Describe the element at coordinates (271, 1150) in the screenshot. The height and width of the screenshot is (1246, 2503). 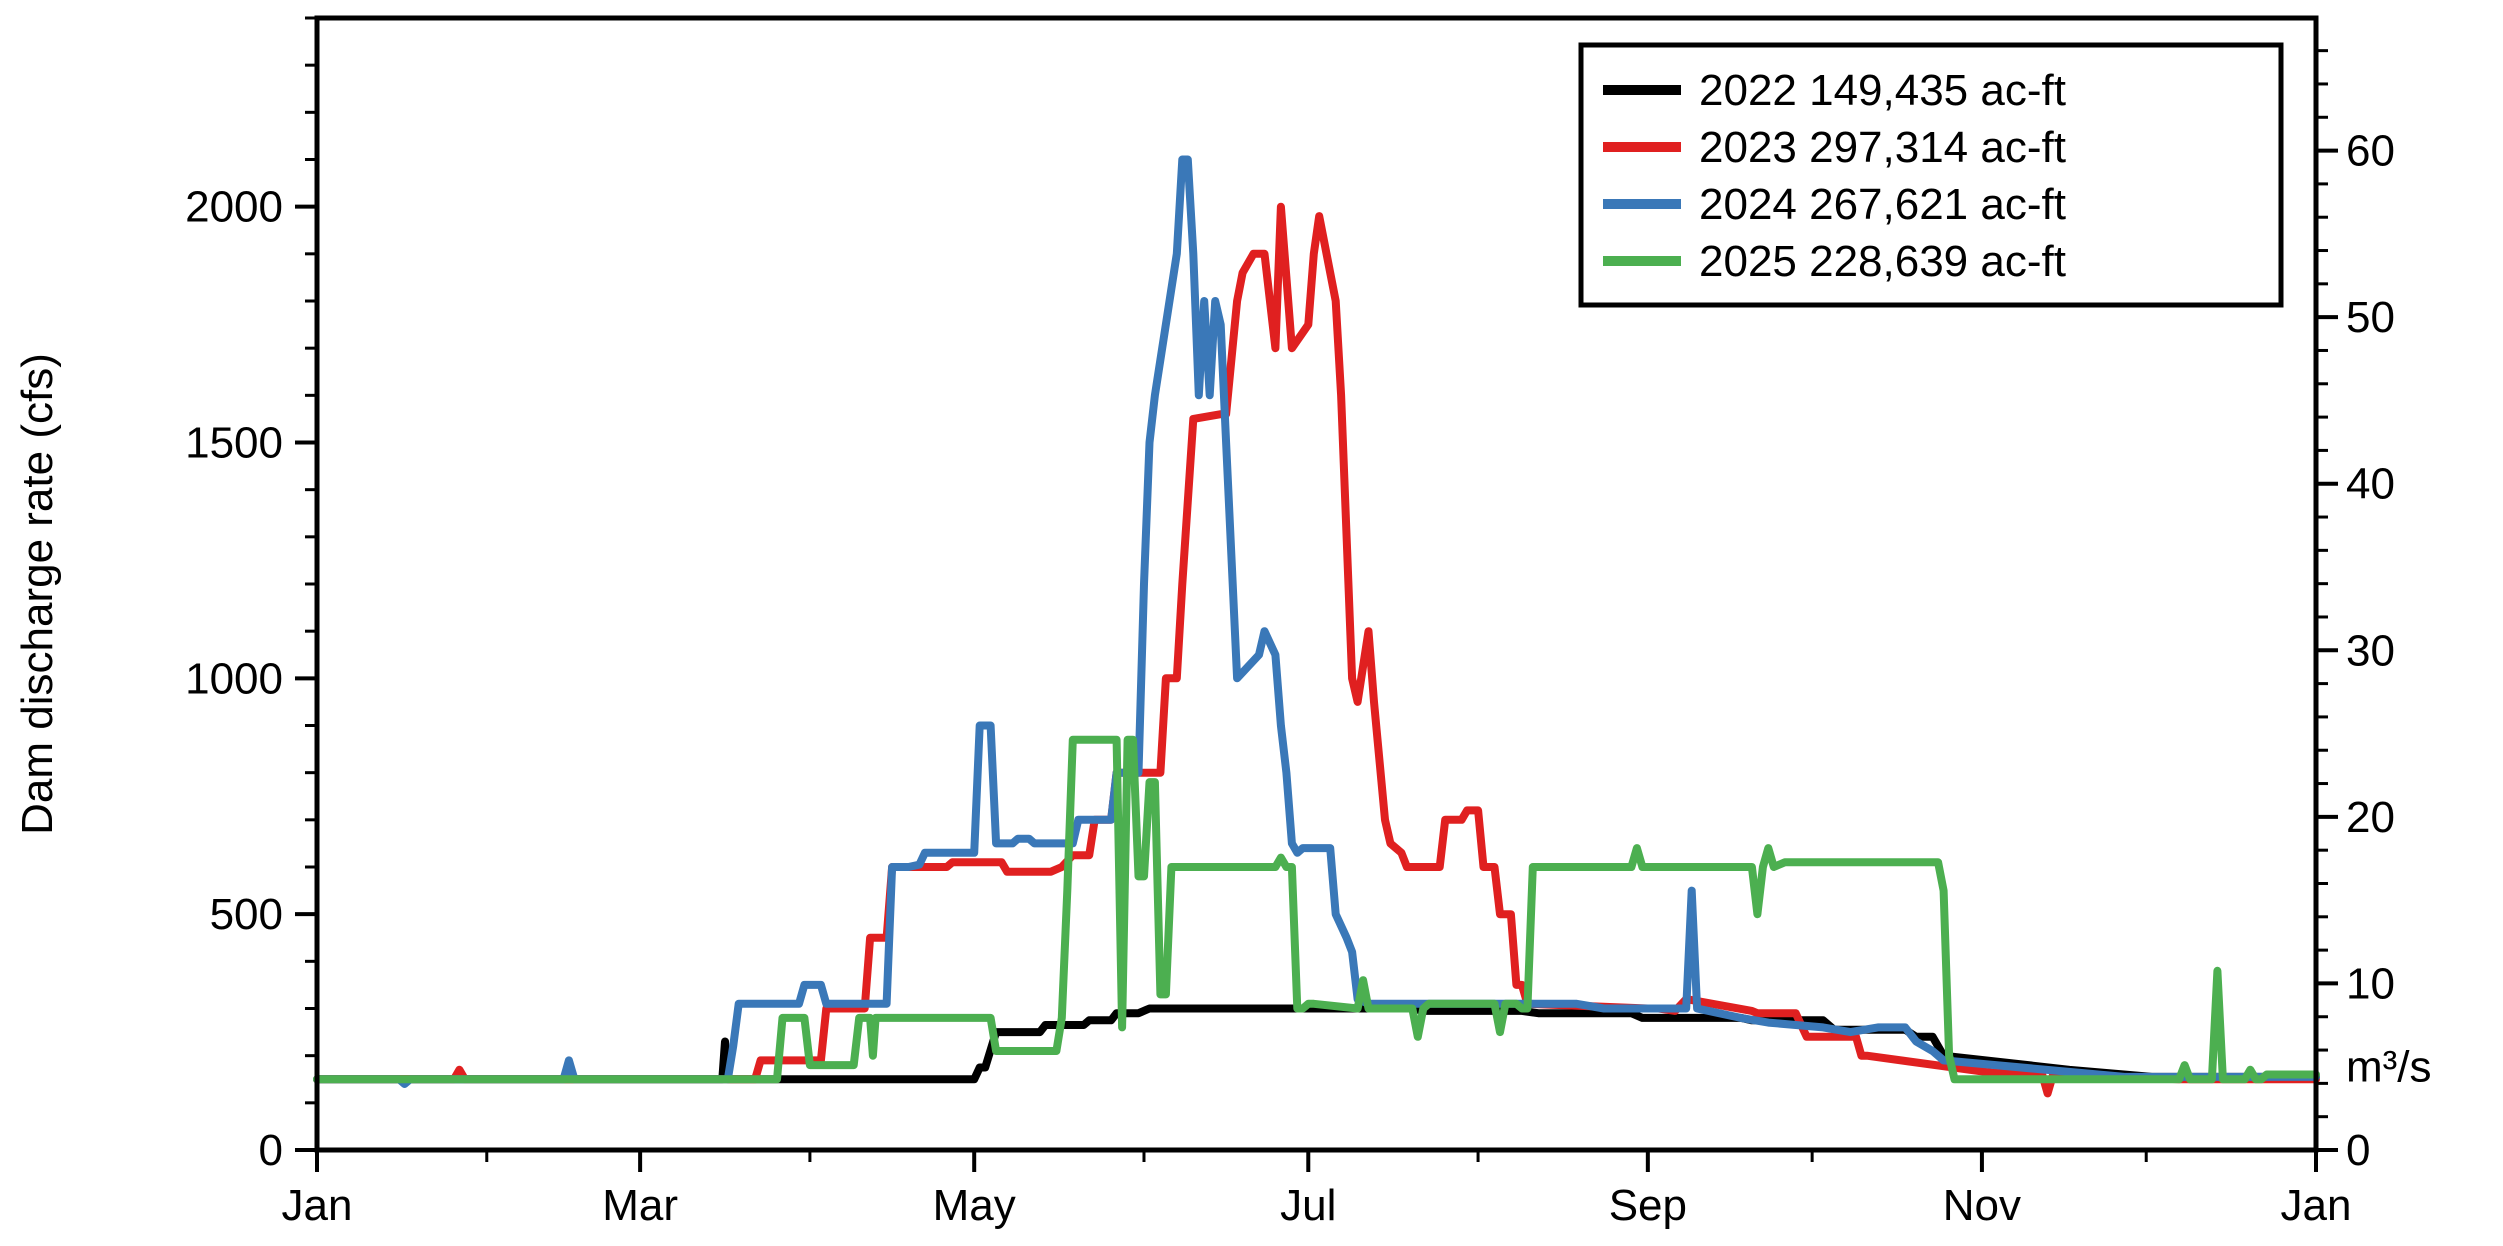
I see `y-tick-label: 0` at that location.